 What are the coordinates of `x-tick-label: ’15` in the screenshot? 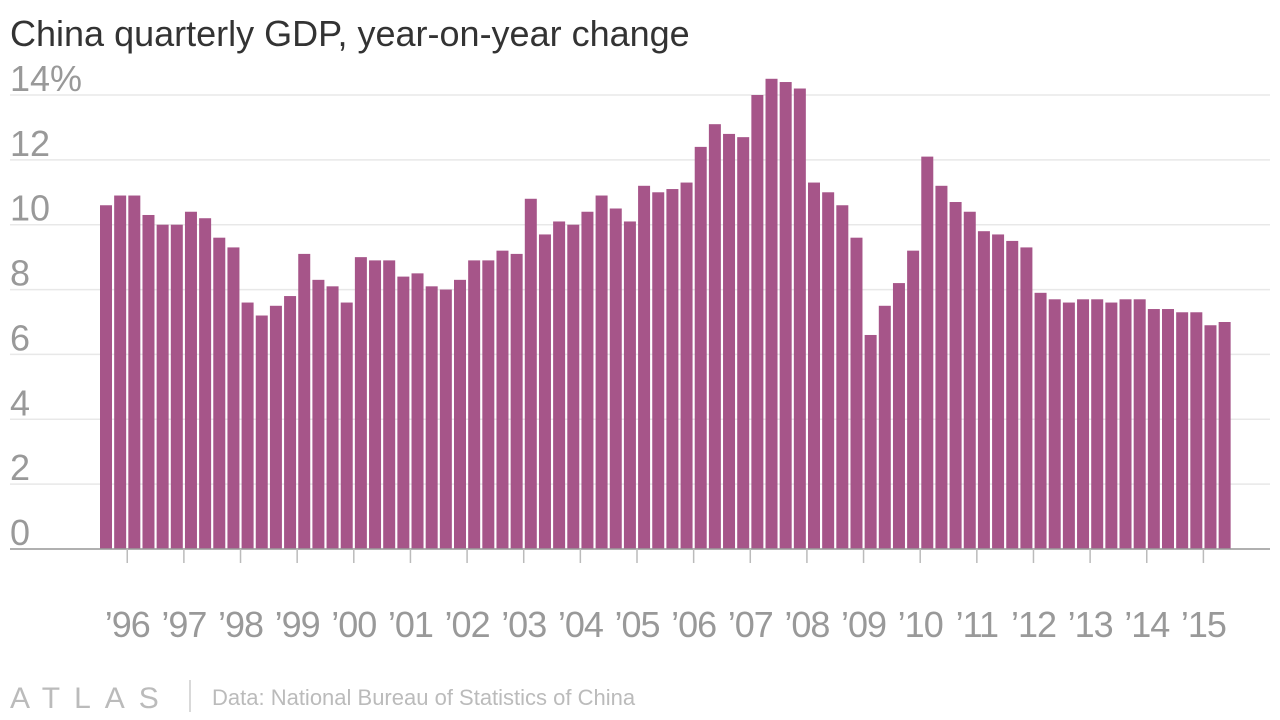 It's located at (1203, 624).